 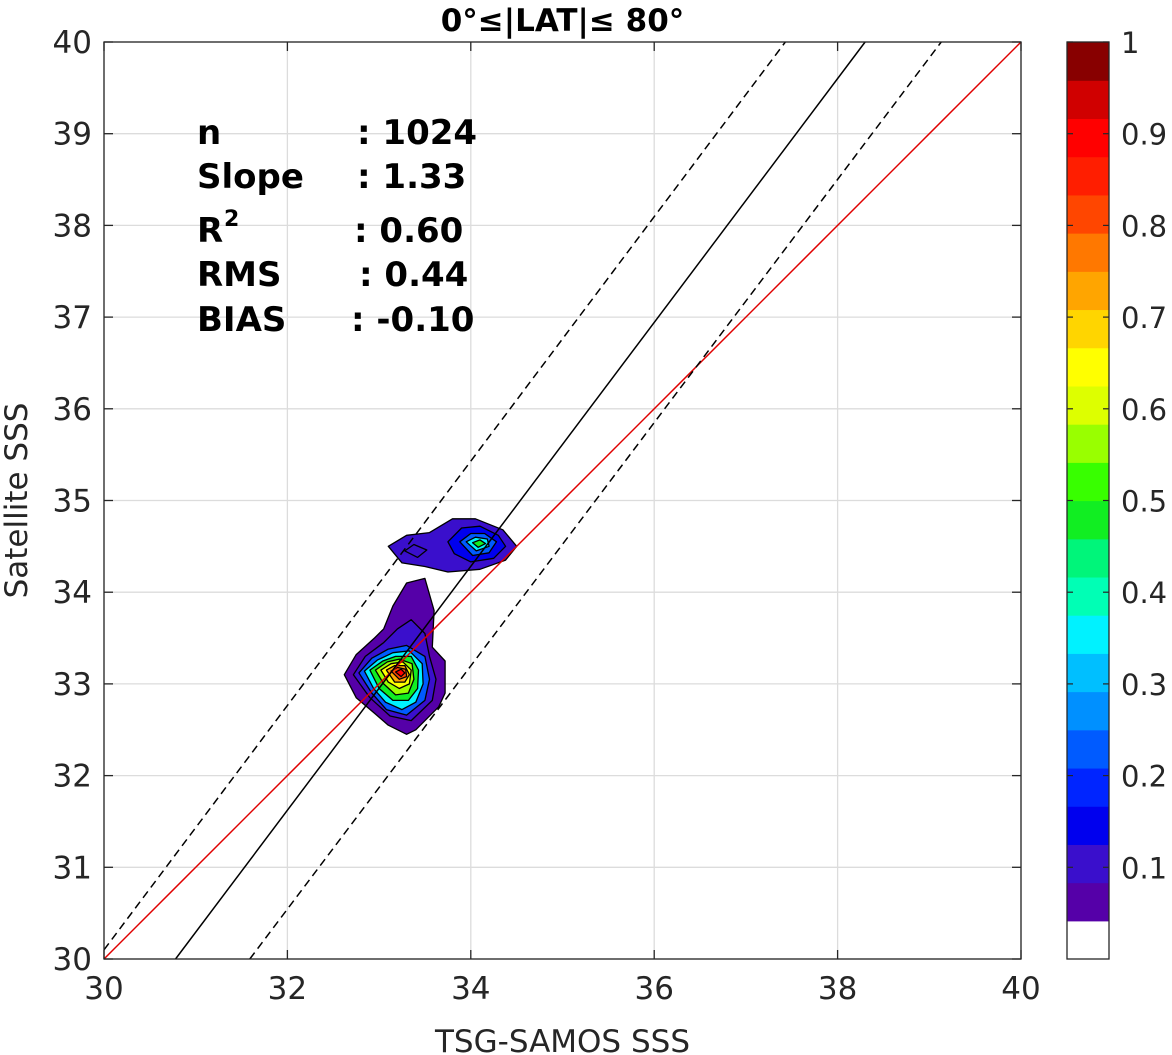 I want to click on colorbar-tick-label: 0.8, so click(x=1144, y=226).